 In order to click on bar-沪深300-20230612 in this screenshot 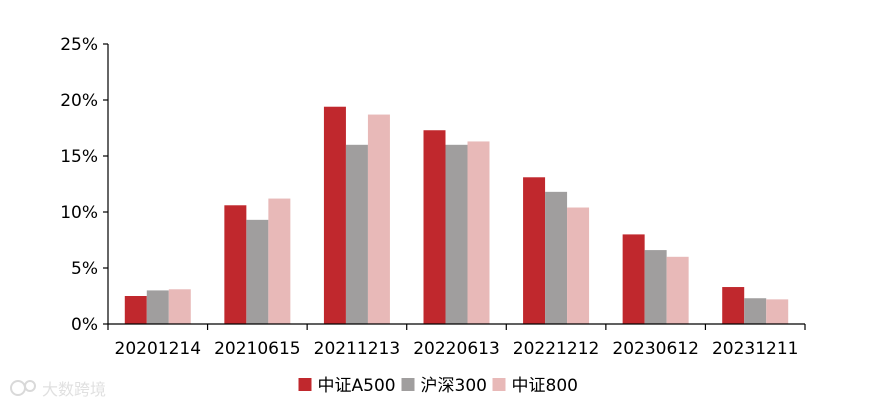, I will do `click(655, 287)`.